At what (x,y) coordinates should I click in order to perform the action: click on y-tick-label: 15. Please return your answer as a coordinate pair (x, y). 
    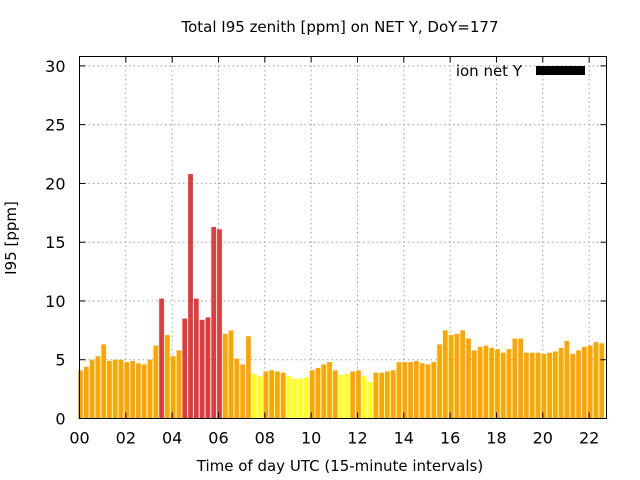
    Looking at the image, I should click on (55, 242).